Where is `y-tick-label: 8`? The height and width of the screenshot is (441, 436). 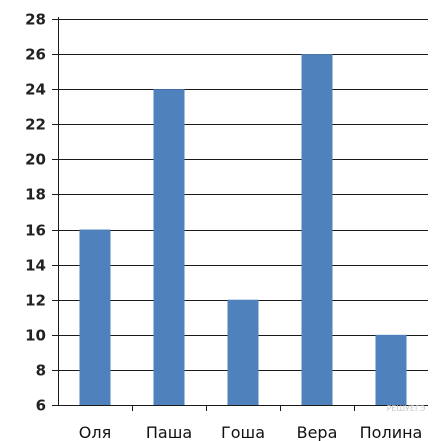 y-tick-label: 8 is located at coordinates (41, 371).